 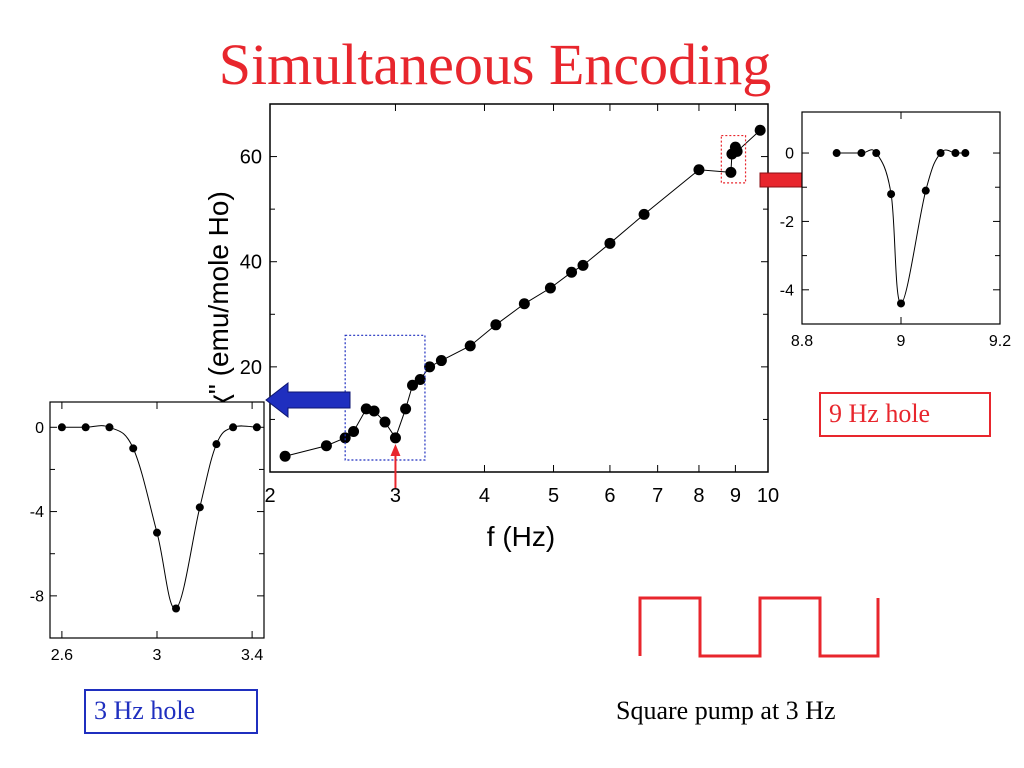 What do you see at coordinates (251, 368) in the screenshot?
I see `y-tick-label: 20` at bounding box center [251, 368].